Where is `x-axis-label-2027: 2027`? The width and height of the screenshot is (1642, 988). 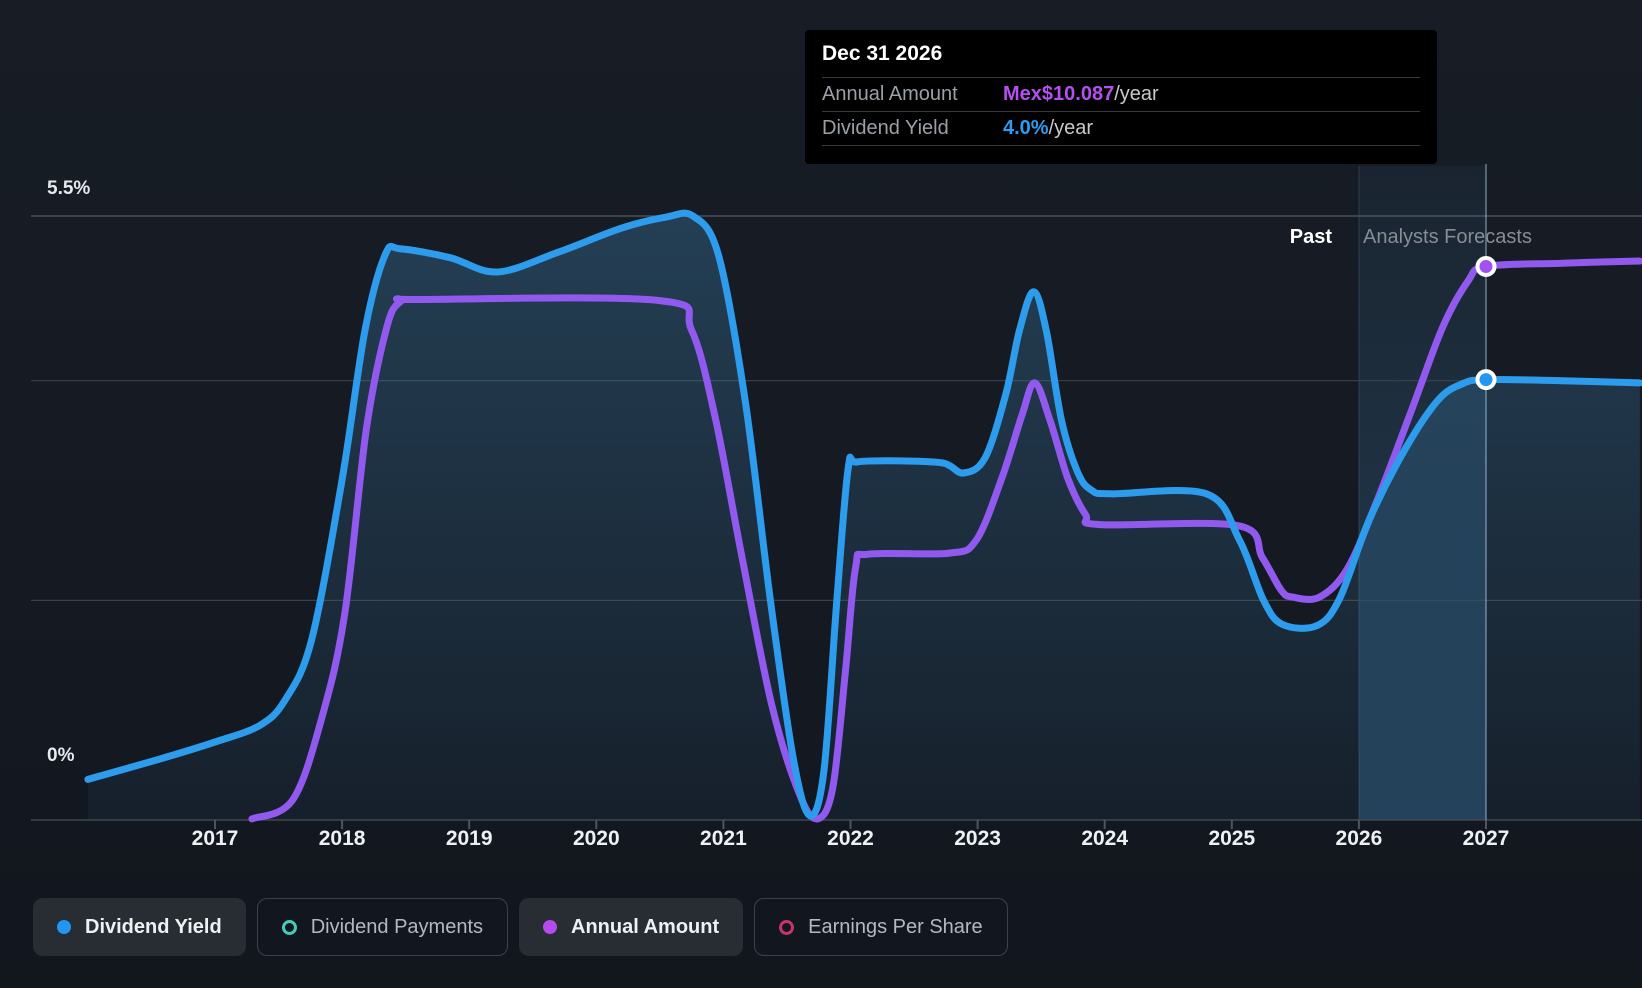
x-axis-label-2027: 2027 is located at coordinates (1486, 838).